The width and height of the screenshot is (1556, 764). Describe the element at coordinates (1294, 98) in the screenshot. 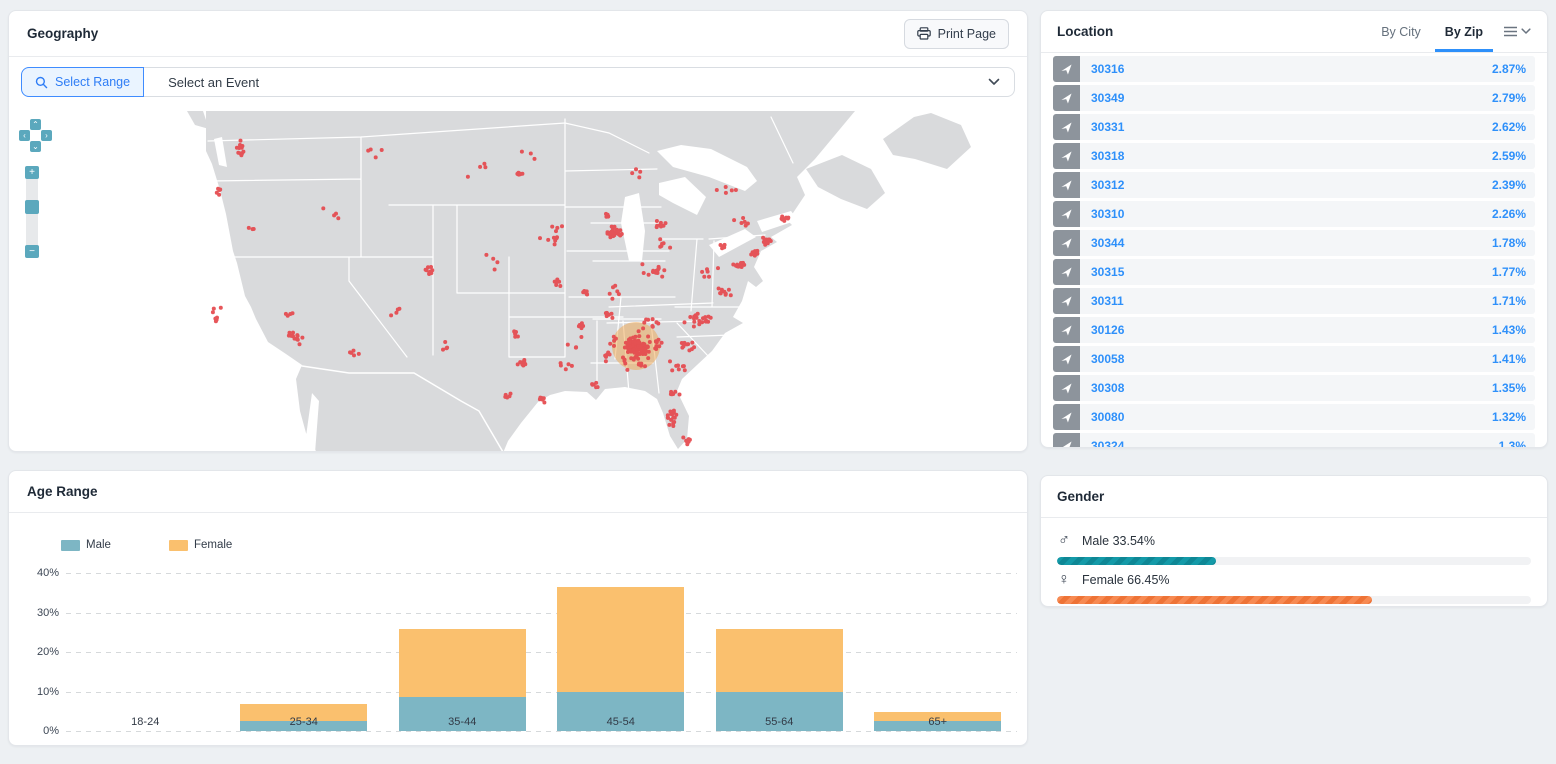

I see `location-row: 30349 2.79%` at that location.